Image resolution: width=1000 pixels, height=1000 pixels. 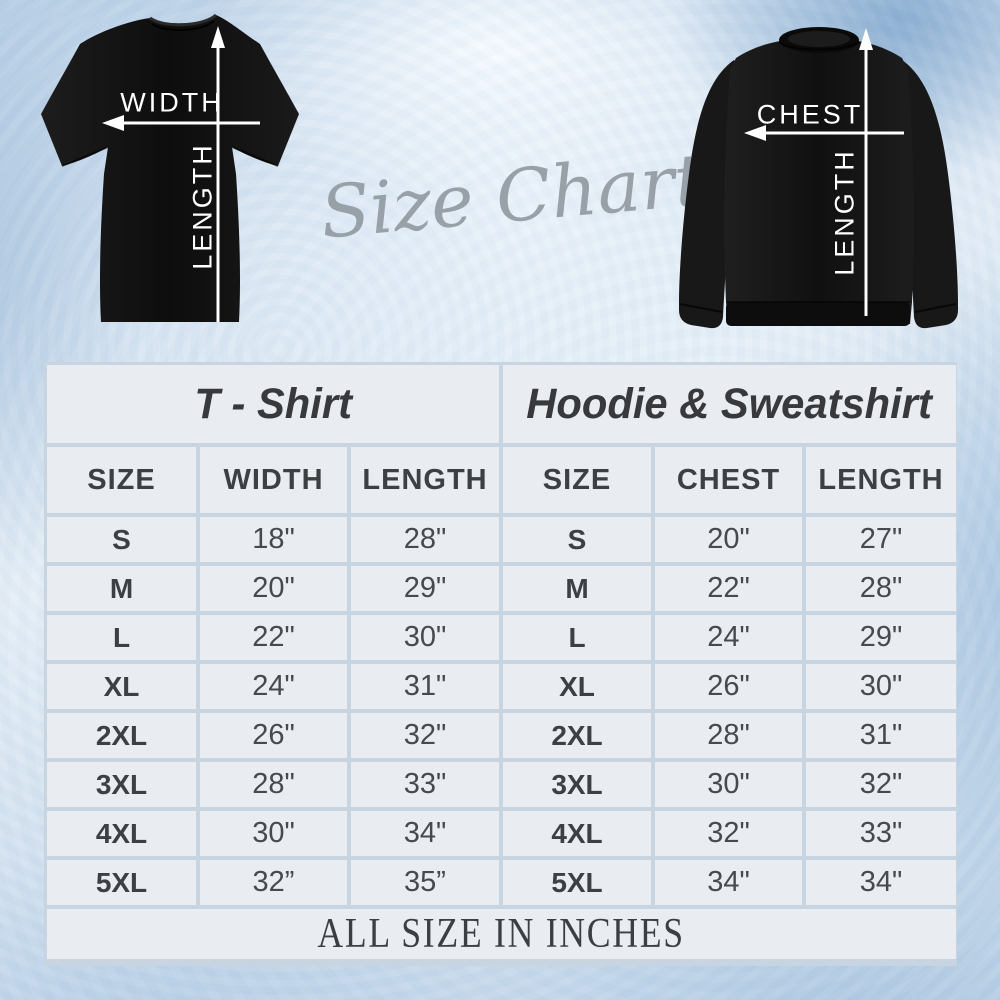 What do you see at coordinates (810, 114) in the screenshot?
I see `sweatshirt-chest-label: CHEST` at bounding box center [810, 114].